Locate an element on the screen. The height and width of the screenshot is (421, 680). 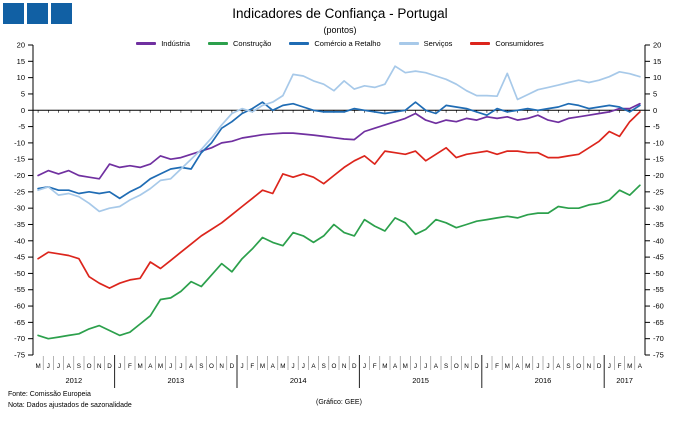
legend-item: Serviços is located at coordinates (425, 43).